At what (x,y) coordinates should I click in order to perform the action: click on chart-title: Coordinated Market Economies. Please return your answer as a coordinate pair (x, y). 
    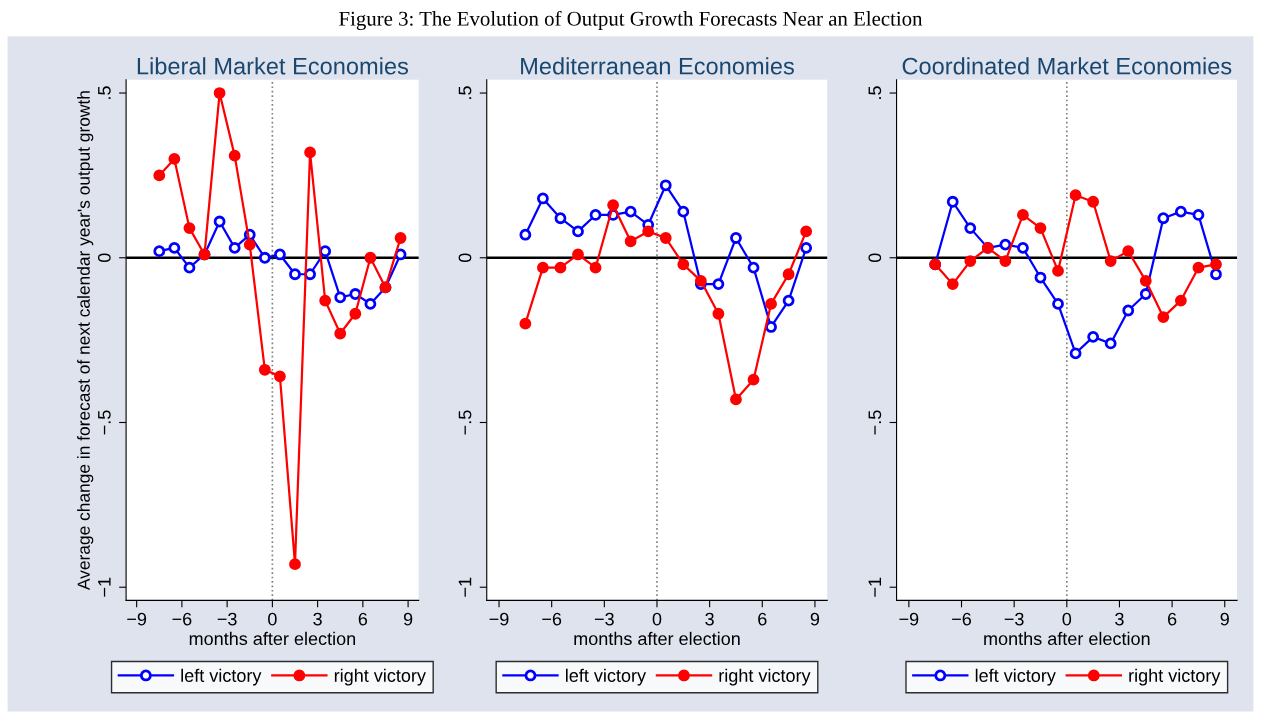
    Looking at the image, I should click on (1067, 66).